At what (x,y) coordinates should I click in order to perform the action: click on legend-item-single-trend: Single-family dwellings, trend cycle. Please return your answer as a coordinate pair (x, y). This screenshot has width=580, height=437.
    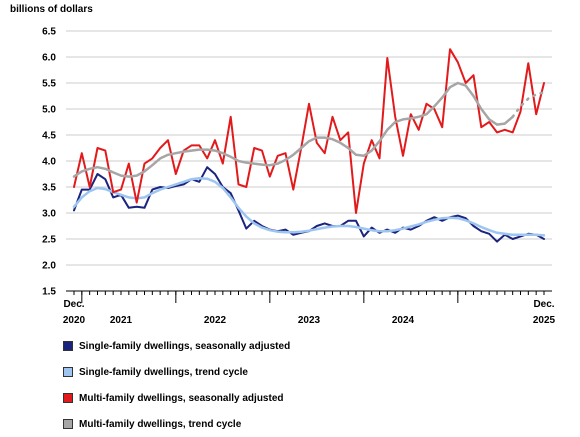
    Looking at the image, I should click on (176, 372).